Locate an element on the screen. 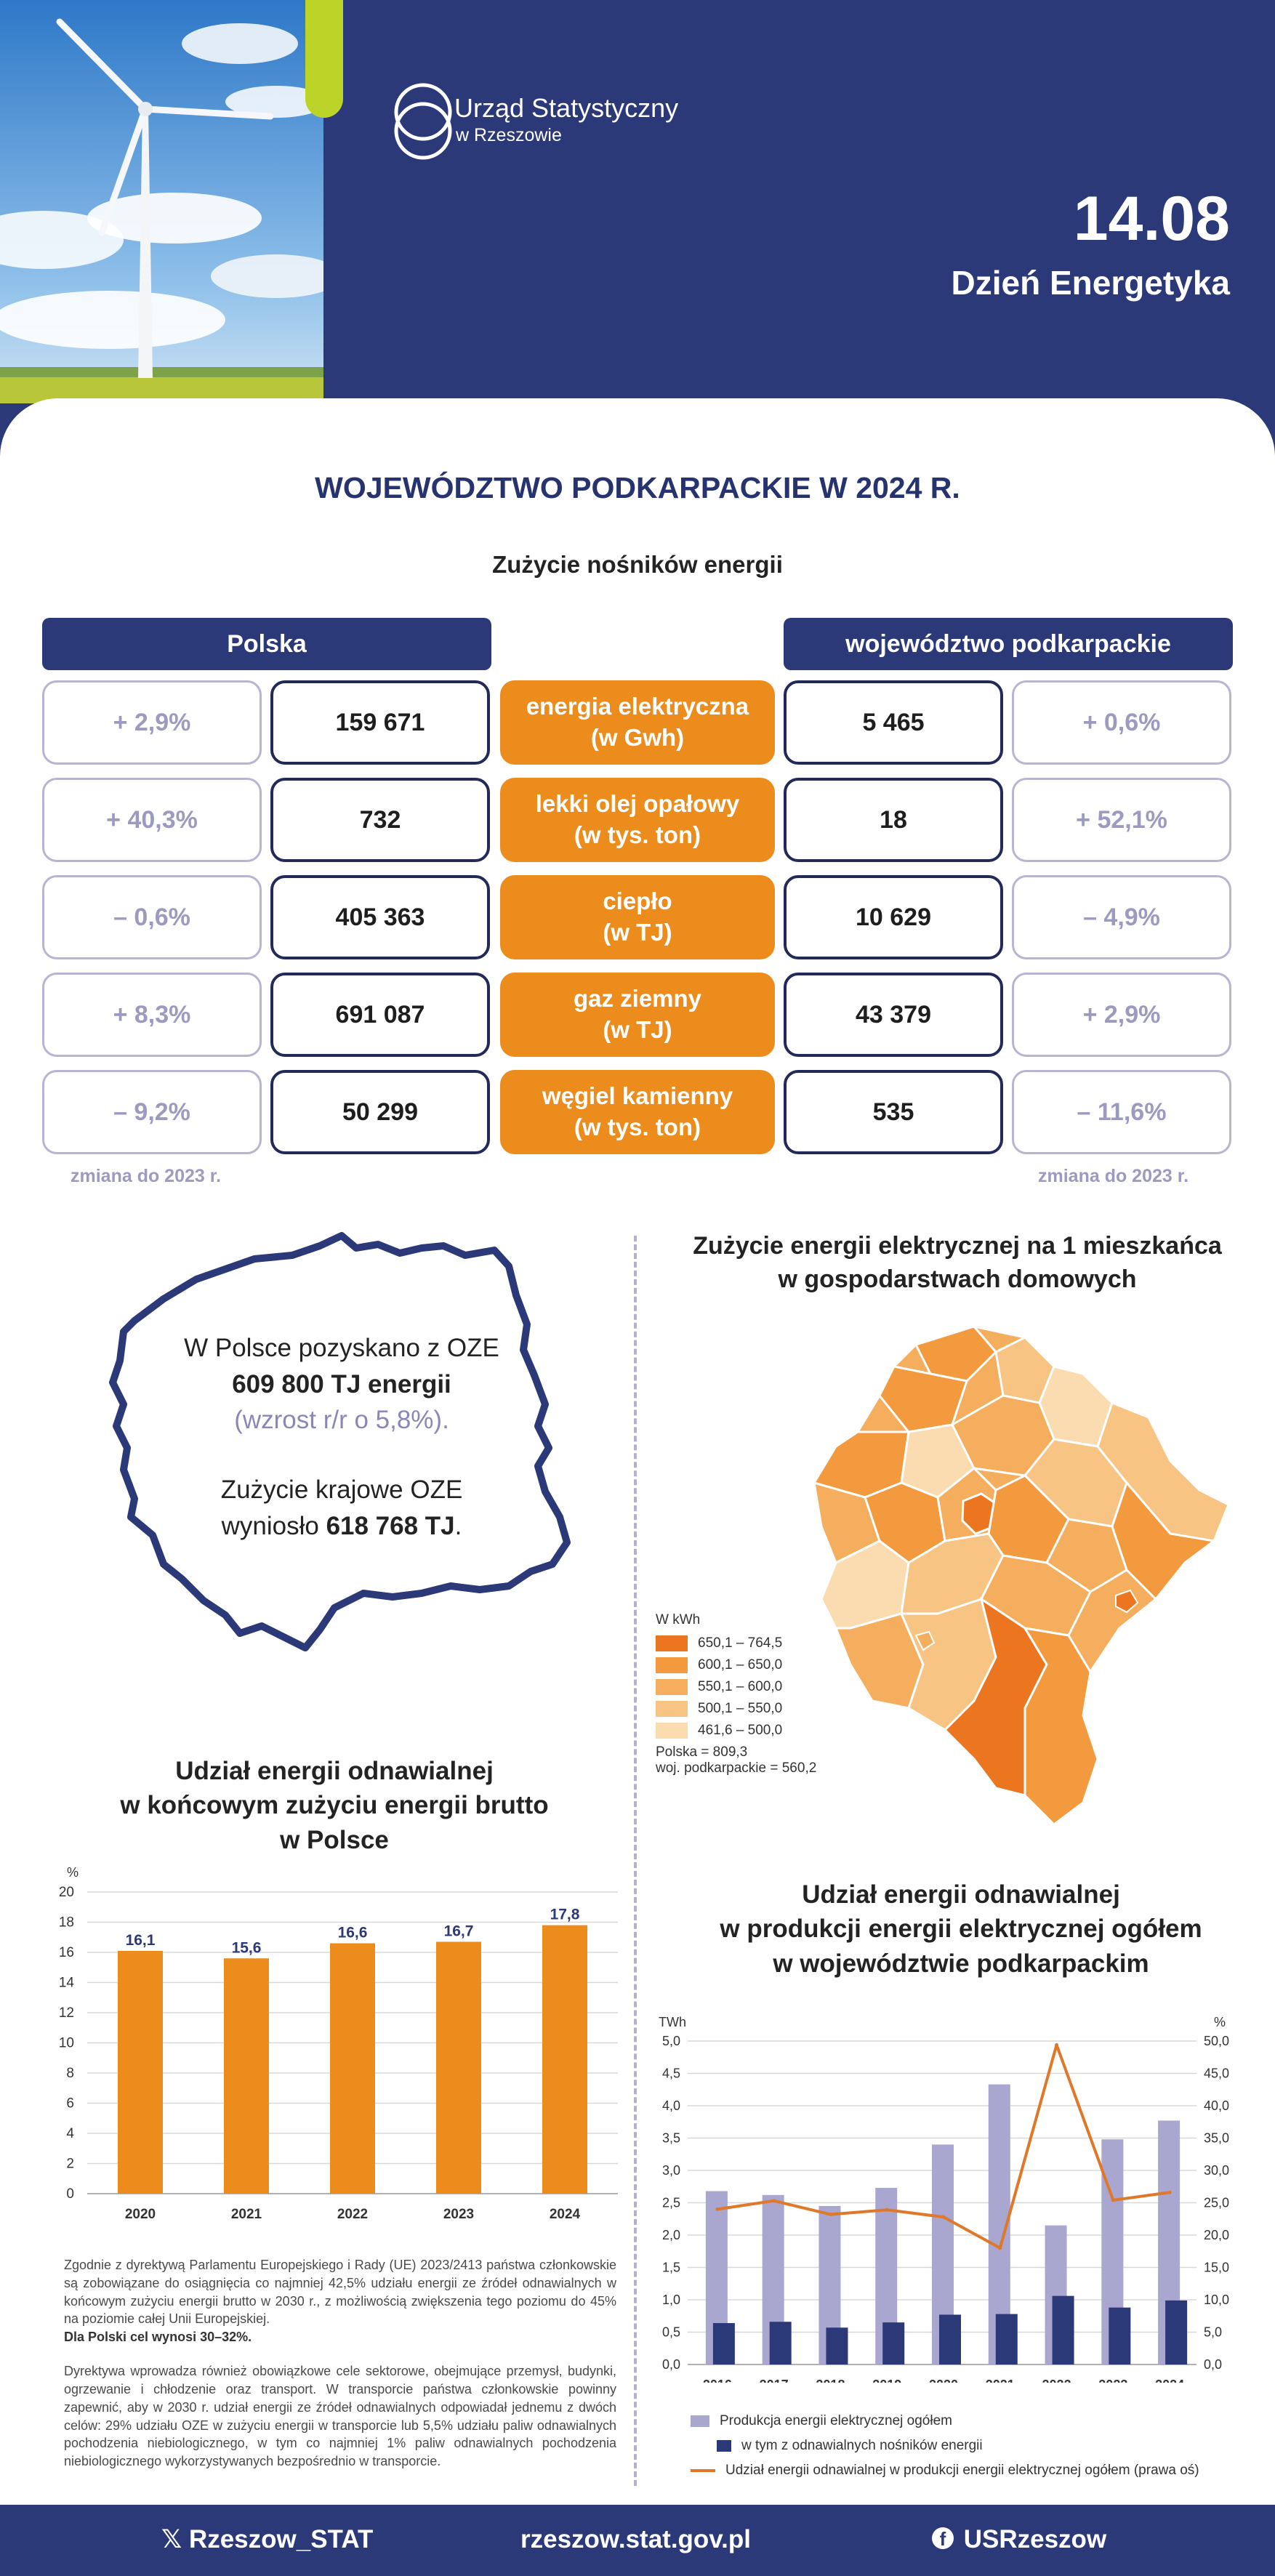  poland-value: 732 is located at coordinates (380, 820).